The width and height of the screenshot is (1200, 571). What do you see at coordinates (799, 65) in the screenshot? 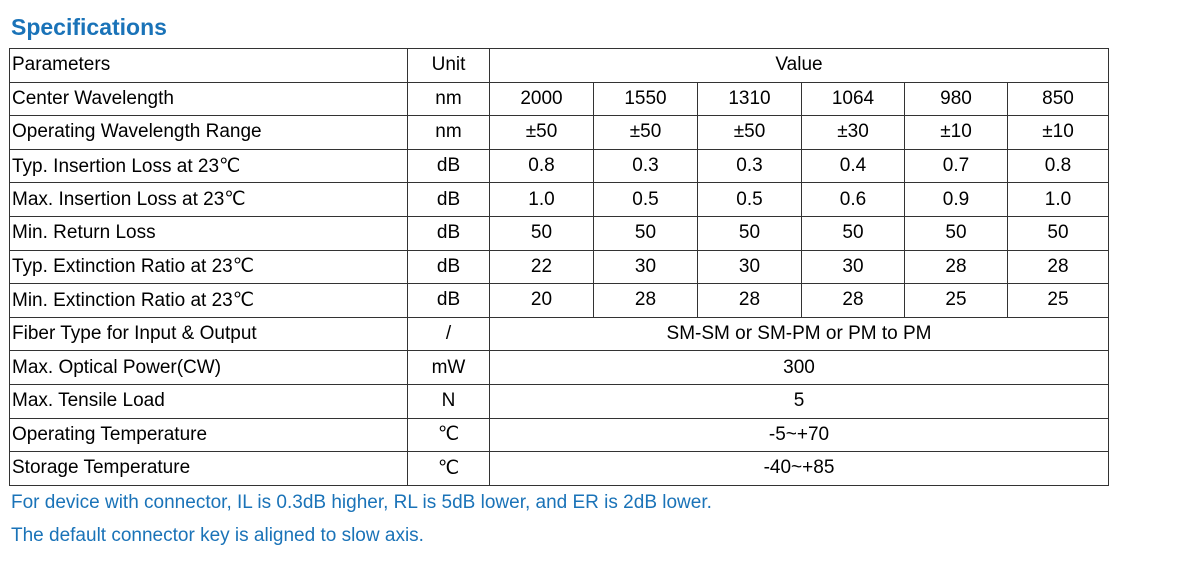
I see `header-value: Value` at bounding box center [799, 65].